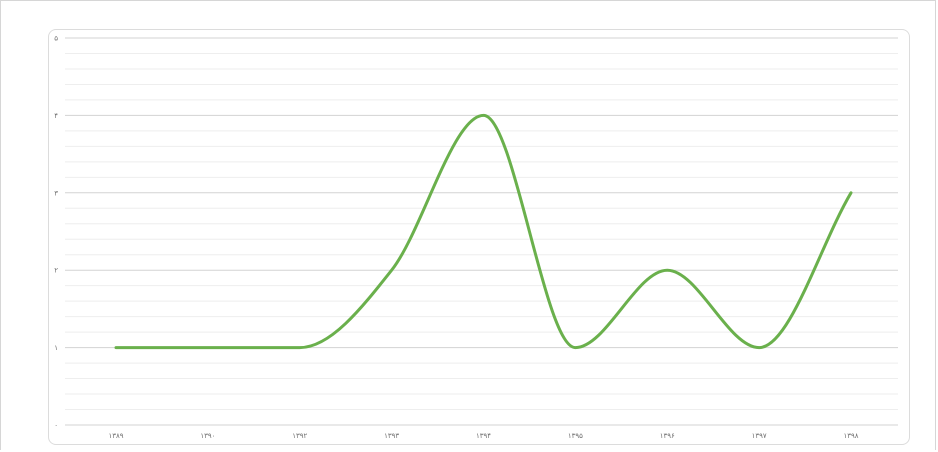 The image size is (938, 452). Describe the element at coordinates (56, 348) in the screenshot. I see `y-tick-label: ۱` at that location.